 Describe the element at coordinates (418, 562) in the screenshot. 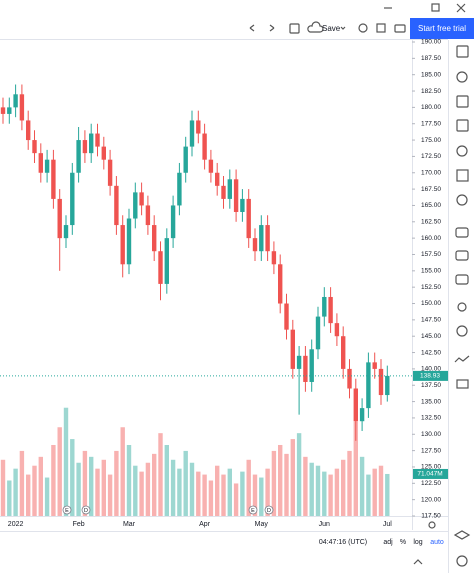

I see `collapse` at that location.